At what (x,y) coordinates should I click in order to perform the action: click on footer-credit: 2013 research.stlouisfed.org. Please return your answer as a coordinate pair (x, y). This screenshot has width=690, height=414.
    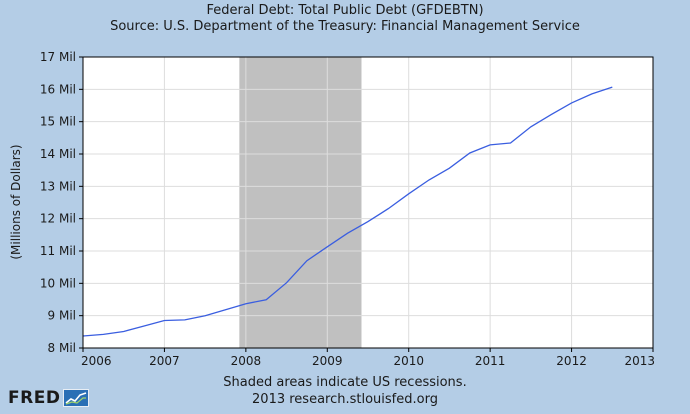
    Looking at the image, I should click on (345, 399).